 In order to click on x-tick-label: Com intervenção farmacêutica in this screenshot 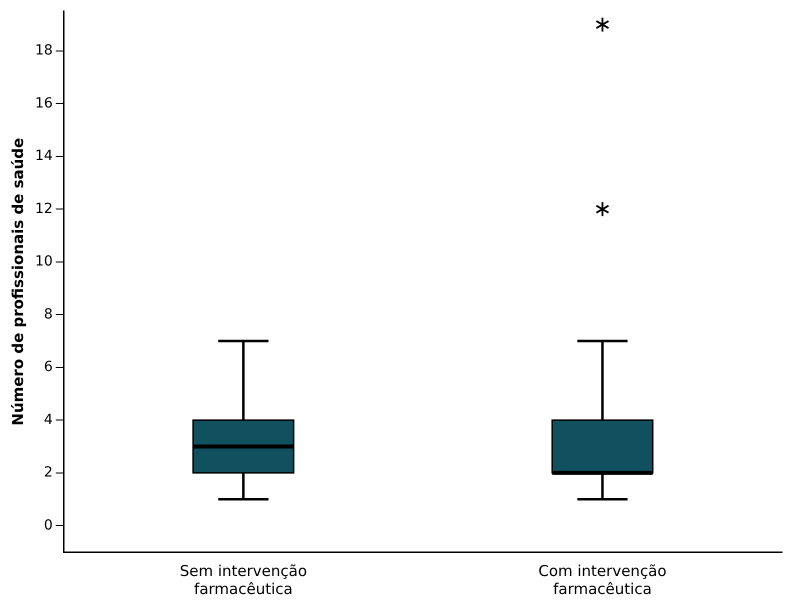, I will do `click(602, 580)`.